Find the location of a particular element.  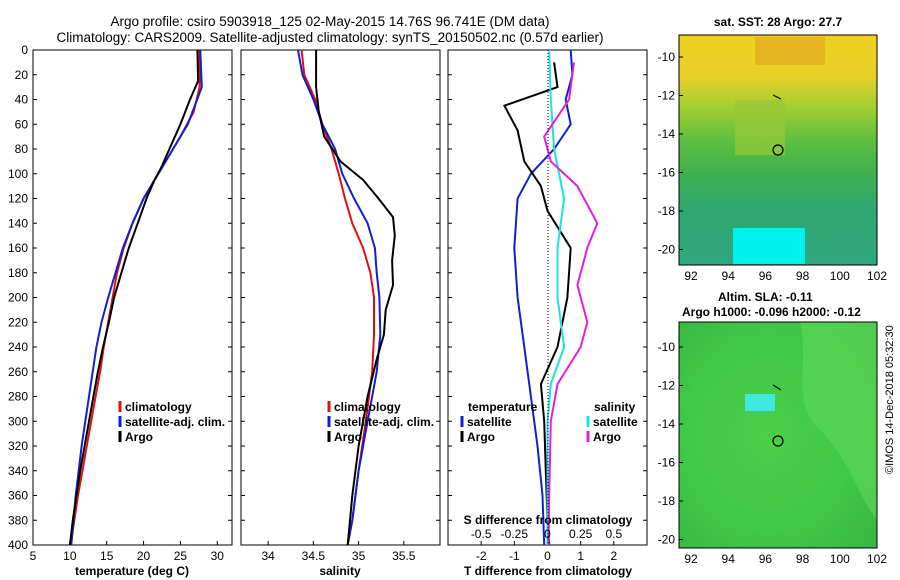

x-tick-label-top: -0.5 is located at coordinates (481, 534).